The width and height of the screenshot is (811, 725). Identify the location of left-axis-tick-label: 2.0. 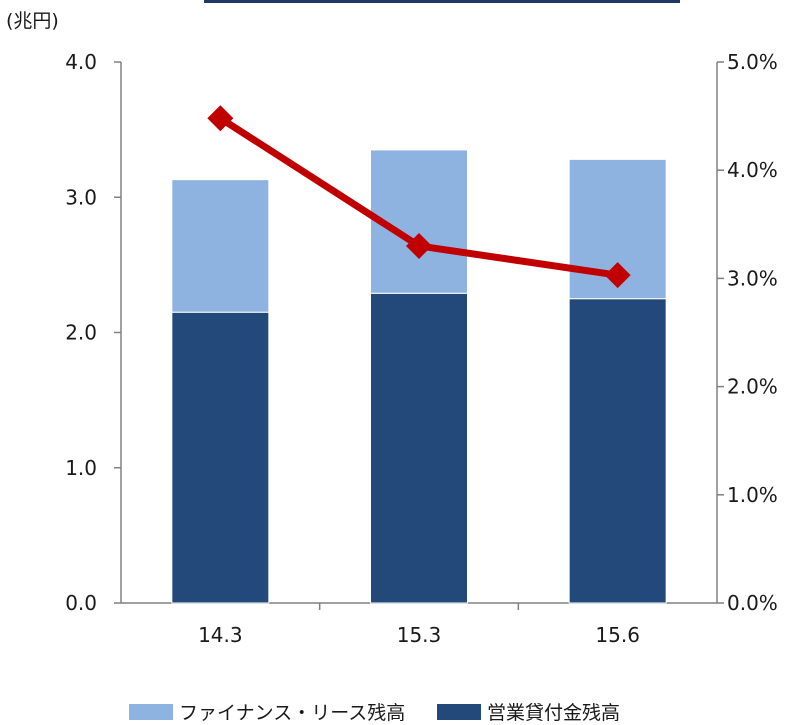
(81, 333).